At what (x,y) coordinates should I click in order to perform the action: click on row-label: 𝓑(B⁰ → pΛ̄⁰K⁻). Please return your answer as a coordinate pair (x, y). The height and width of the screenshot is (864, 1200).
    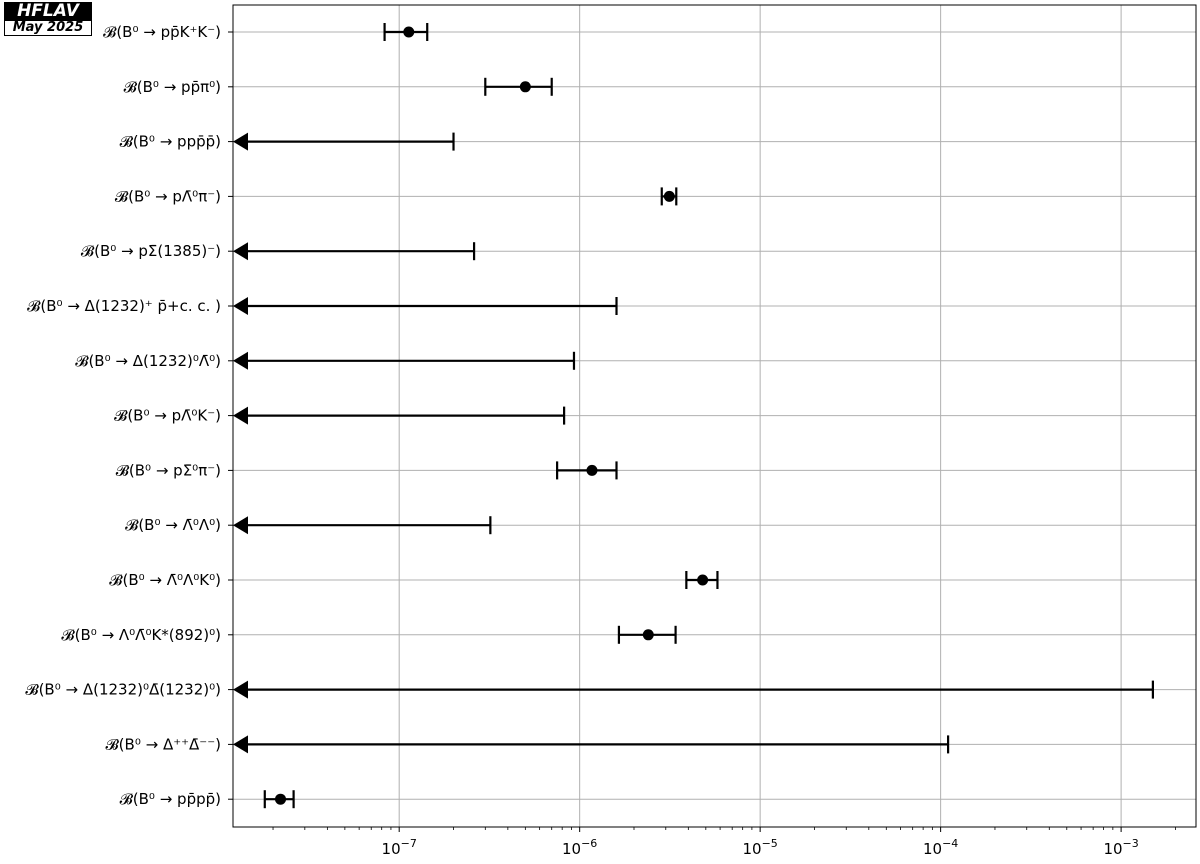
    Looking at the image, I should click on (167, 416).